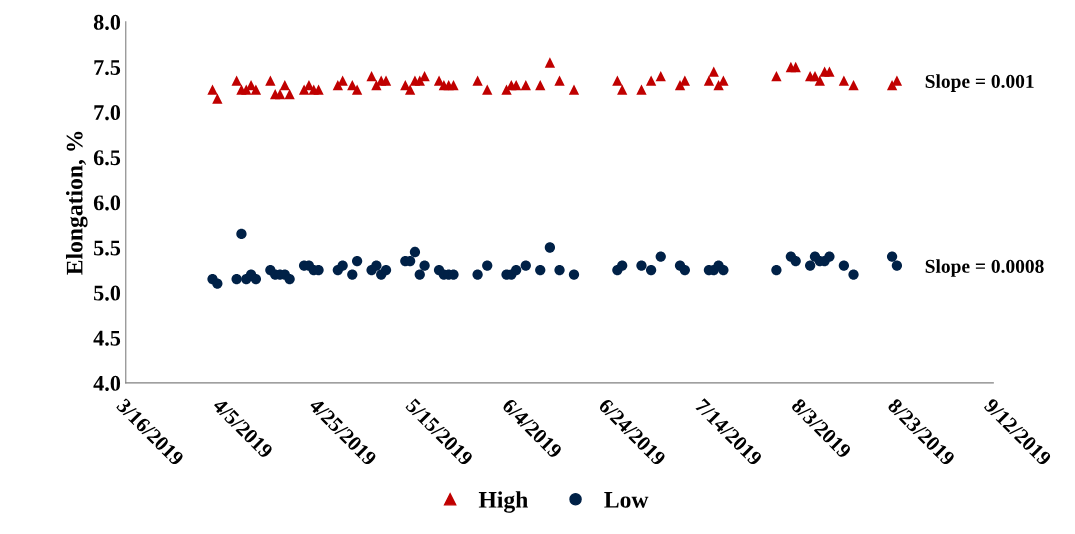  What do you see at coordinates (984, 268) in the screenshot?
I see `annotation: Slope = 0.0008` at bounding box center [984, 268].